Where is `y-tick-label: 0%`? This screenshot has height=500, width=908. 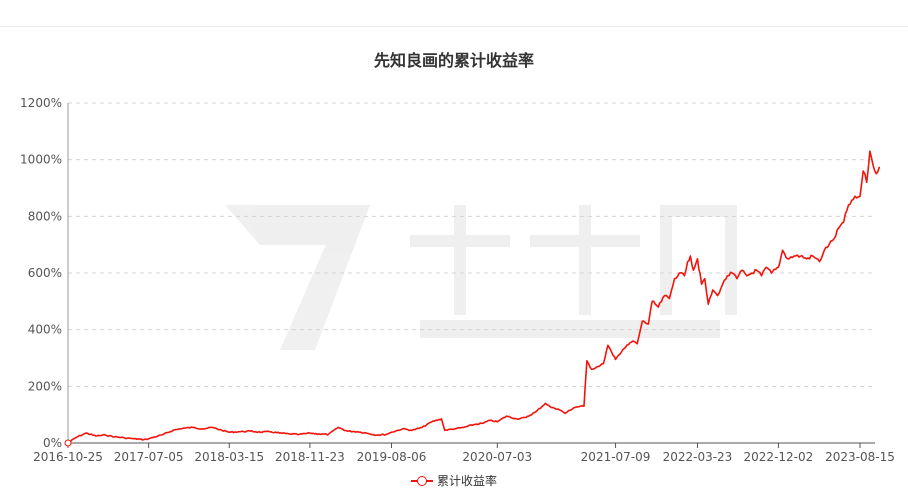
y-tick-label: 0% is located at coordinates (52, 443).